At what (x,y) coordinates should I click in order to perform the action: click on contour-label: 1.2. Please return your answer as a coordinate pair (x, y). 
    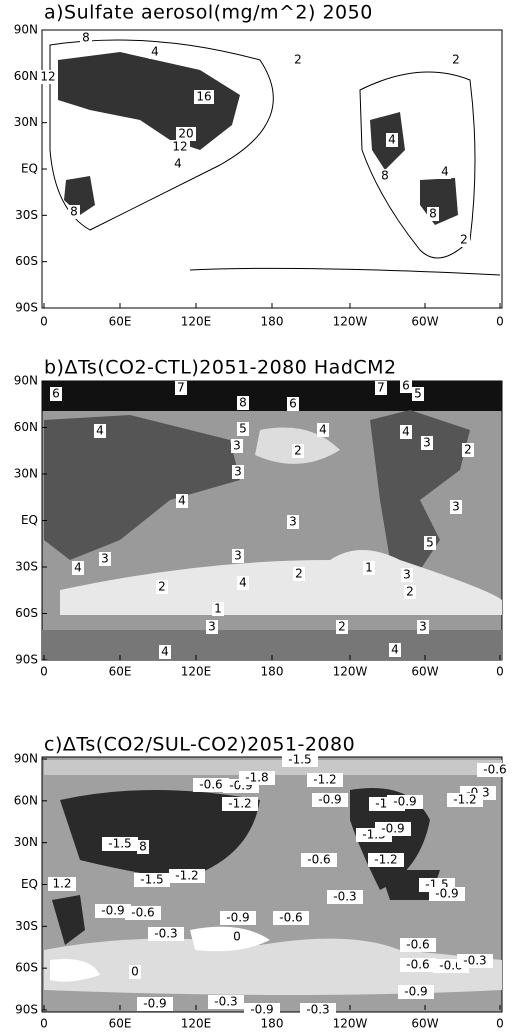
    Looking at the image, I should click on (61, 884).